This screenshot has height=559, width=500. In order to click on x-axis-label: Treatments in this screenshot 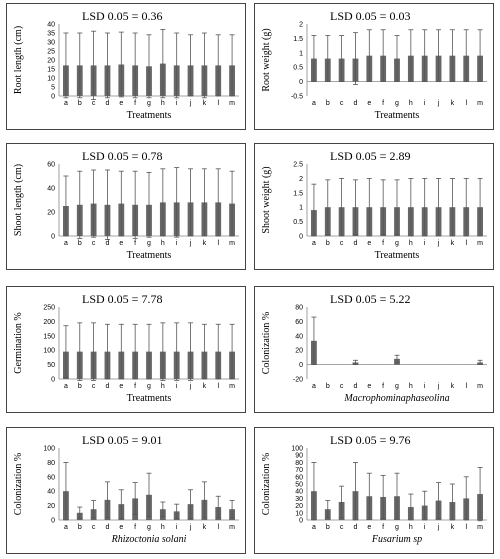, I will do `click(149, 398)`.